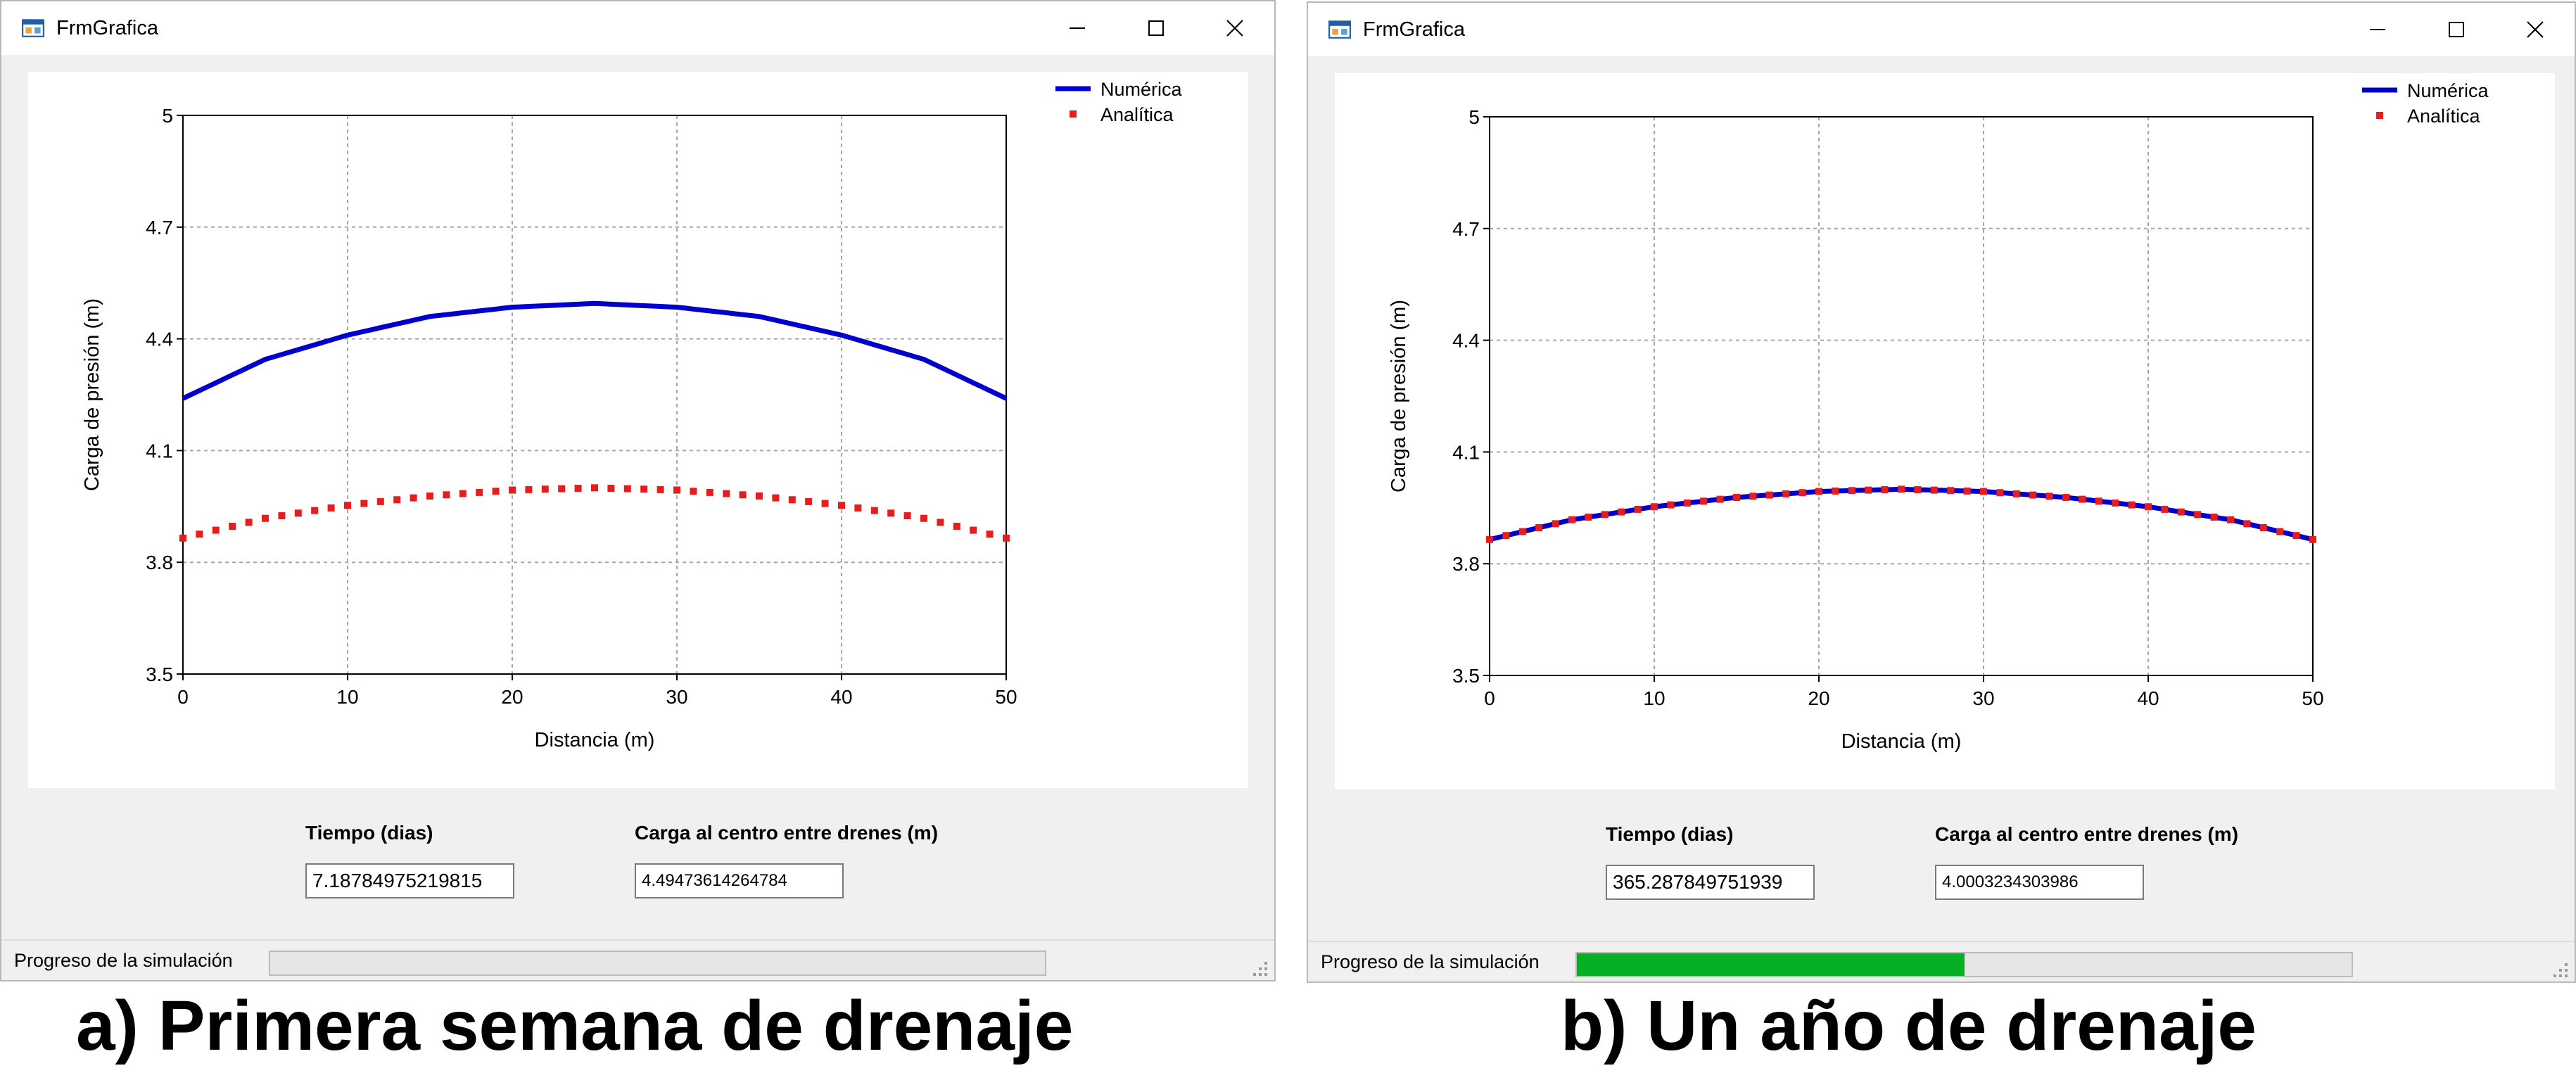  What do you see at coordinates (595, 350) in the screenshot?
I see `series-line-numerica` at bounding box center [595, 350].